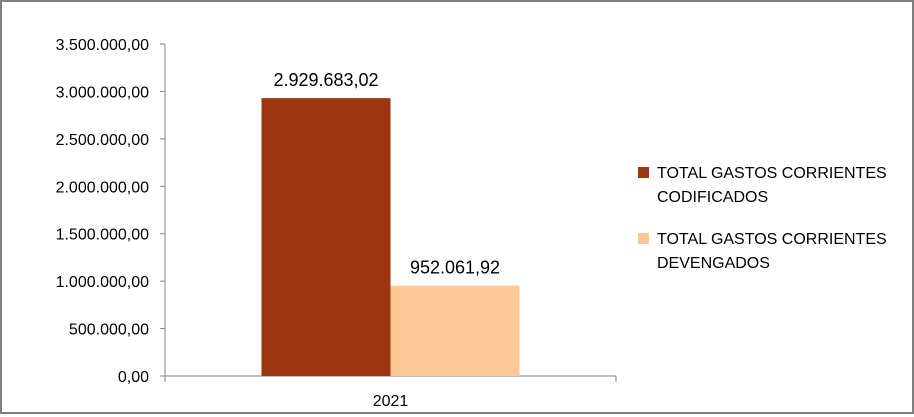 This screenshot has height=417, width=914. Describe the element at coordinates (325, 80) in the screenshot. I see `data-label: 2.929.683,02` at that location.